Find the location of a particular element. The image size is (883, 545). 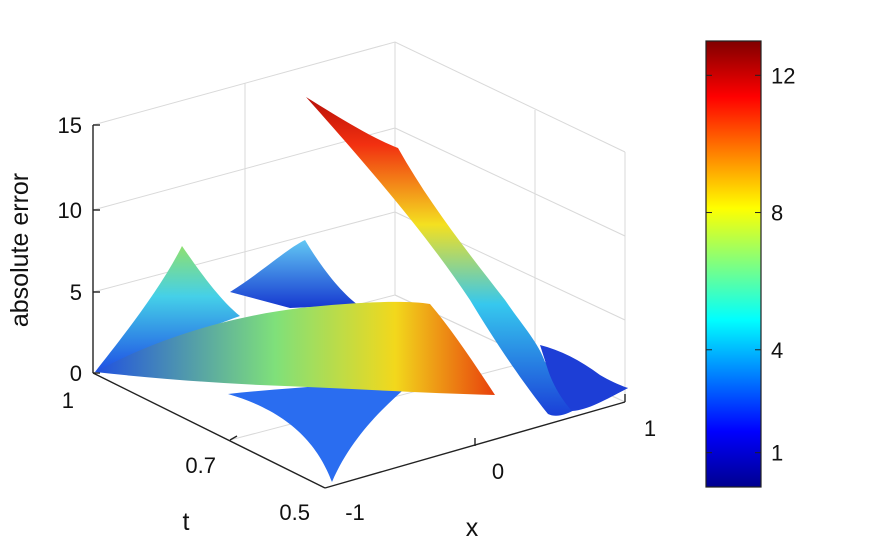

t-tick-labels: 1 0.7 0.5 is located at coordinates (186, 456).